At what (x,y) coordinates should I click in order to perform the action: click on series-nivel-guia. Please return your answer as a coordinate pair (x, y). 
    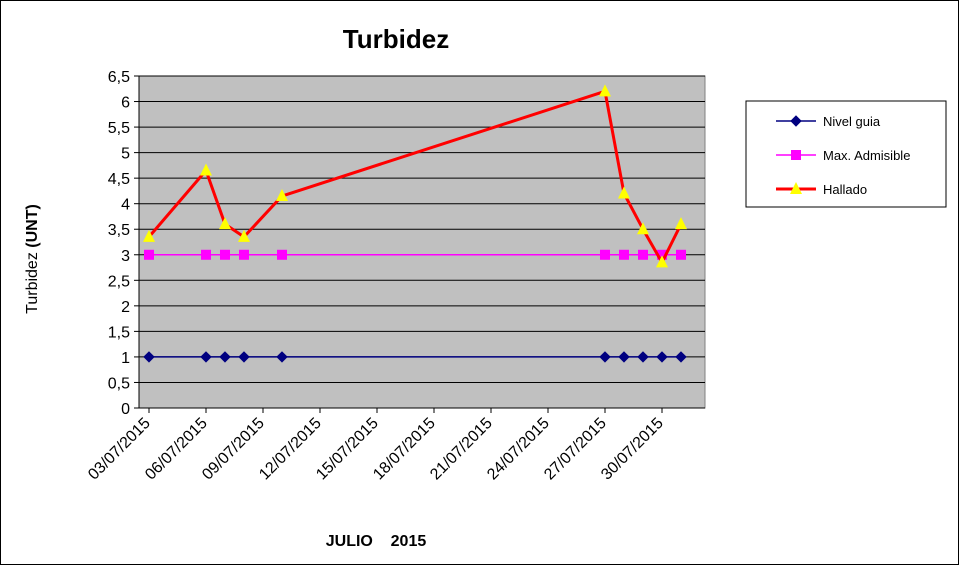
    Looking at the image, I should click on (415, 357).